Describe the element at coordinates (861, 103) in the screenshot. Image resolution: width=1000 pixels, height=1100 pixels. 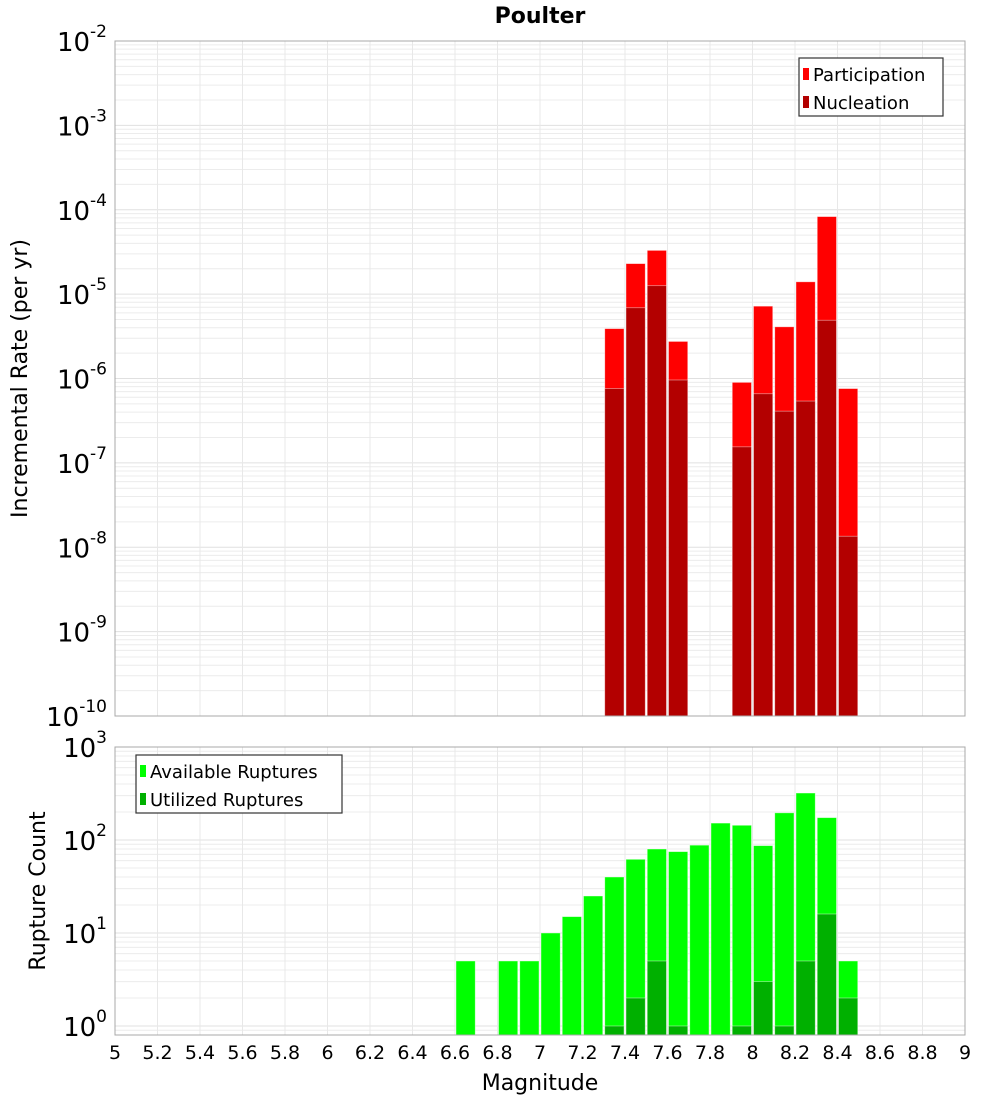
I see `legend-label: Nucleation` at that location.